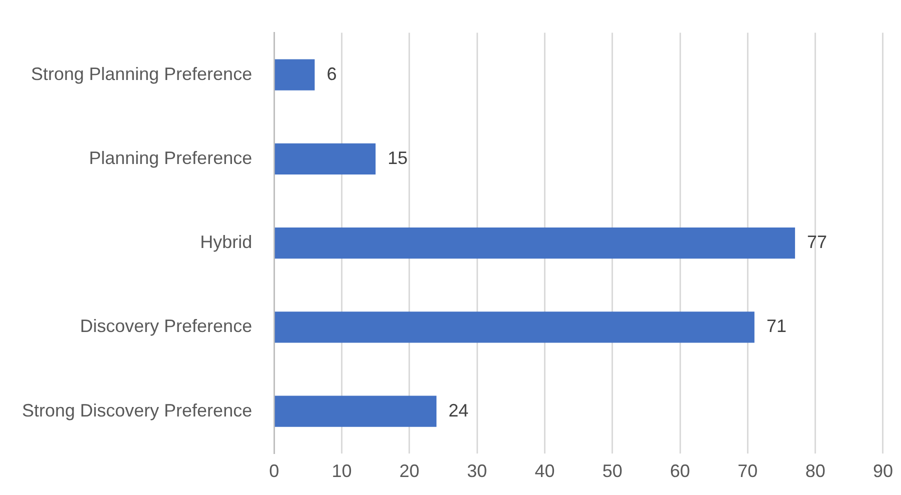 The image size is (901, 495). What do you see at coordinates (409, 471) in the screenshot?
I see `x-tick-label: 20` at bounding box center [409, 471].